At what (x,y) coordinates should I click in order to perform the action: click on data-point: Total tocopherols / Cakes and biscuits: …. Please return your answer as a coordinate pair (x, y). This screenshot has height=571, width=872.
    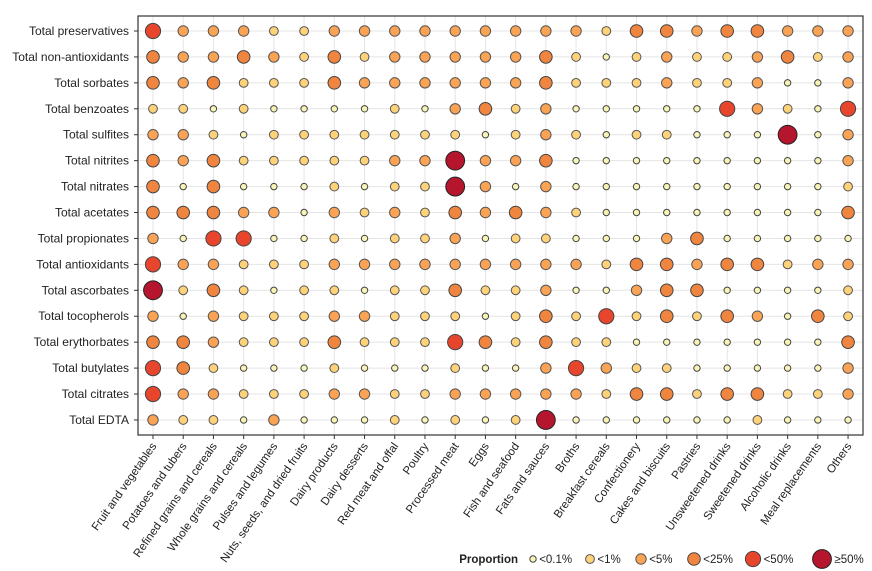
    Looking at the image, I should click on (666, 316).